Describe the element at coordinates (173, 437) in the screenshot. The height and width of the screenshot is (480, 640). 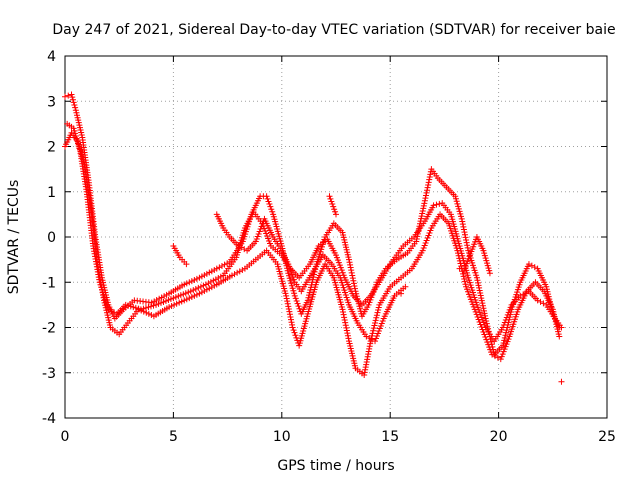
I see `x-tick-label: 5` at that location.